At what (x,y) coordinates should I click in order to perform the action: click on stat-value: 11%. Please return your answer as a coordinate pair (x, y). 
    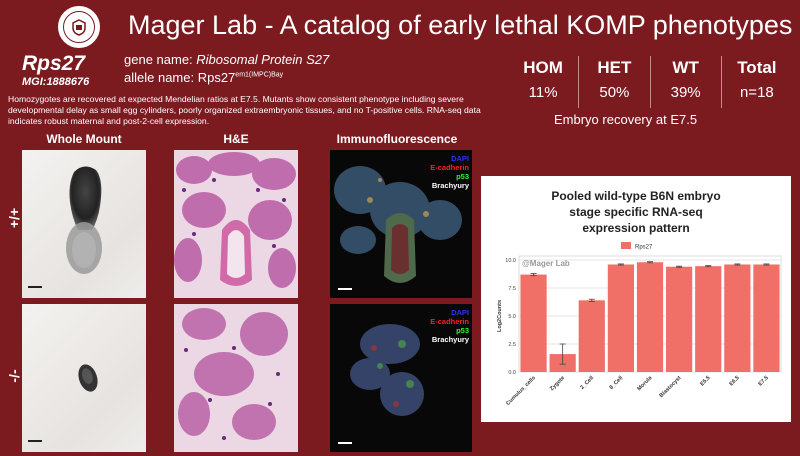
    Looking at the image, I should click on (543, 92).